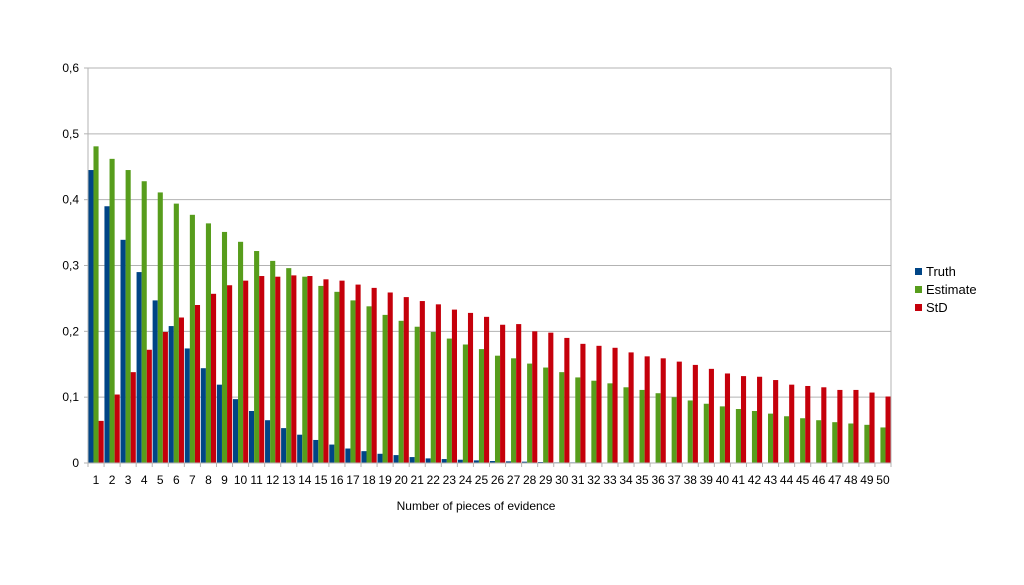 The height and width of the screenshot is (585, 1024). Describe the element at coordinates (771, 480) in the screenshot. I see `x-tick-label: 43` at that location.